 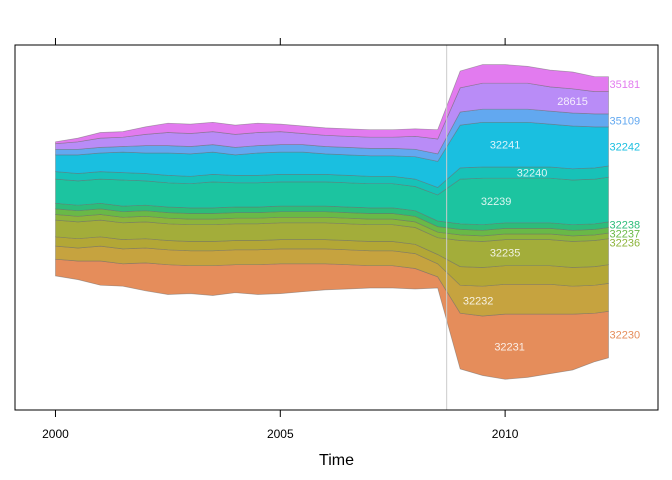 What do you see at coordinates (505, 254) in the screenshot?
I see `inline-label-3: 32235` at bounding box center [505, 254].